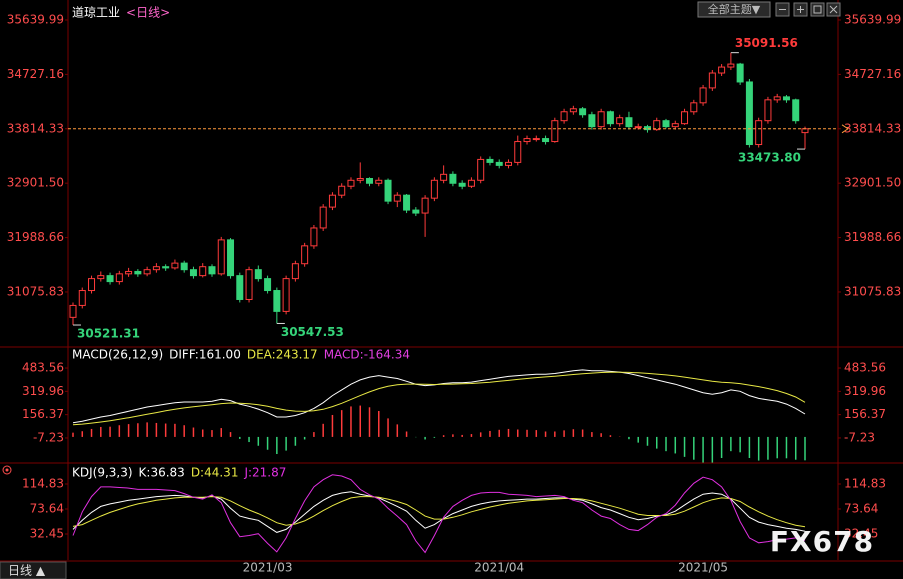  What do you see at coordinates (766, 43) in the screenshot?
I see `annotation-label: 35091.56` at bounding box center [766, 43].